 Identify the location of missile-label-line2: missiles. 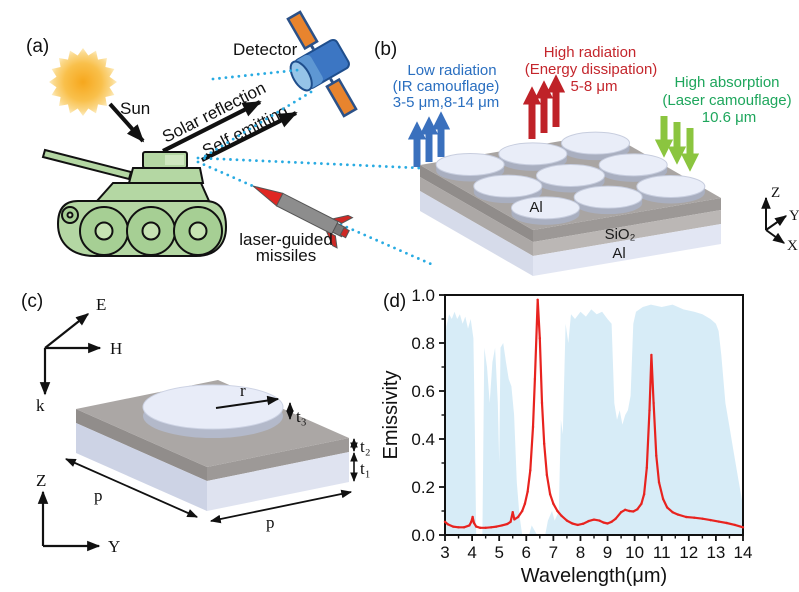
(286, 255).